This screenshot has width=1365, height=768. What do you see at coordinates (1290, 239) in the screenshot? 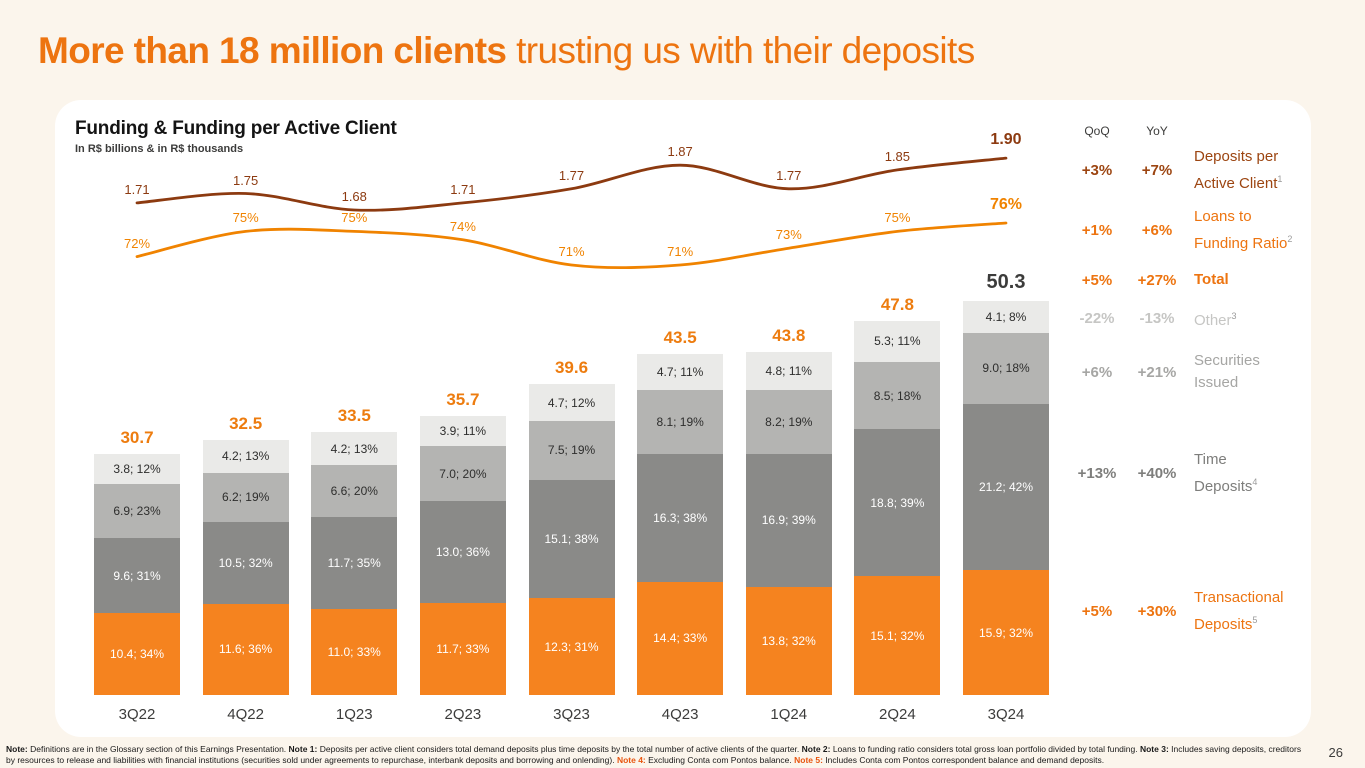
I see `footnote-ref-2: 2` at bounding box center [1290, 239].